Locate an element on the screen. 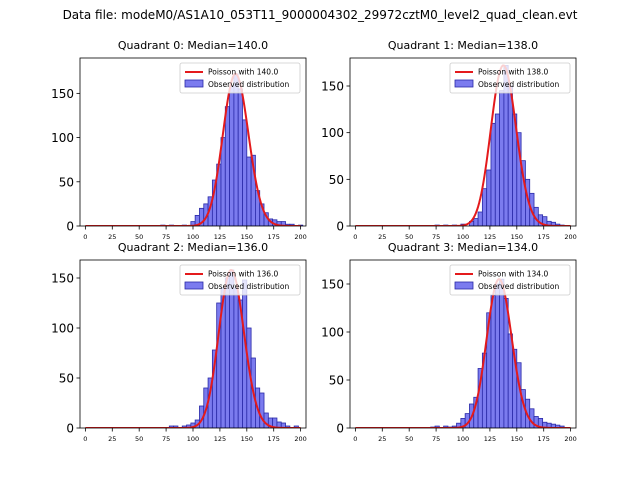 The height and width of the screenshot is (480, 640). subplot-title: Quadrant 0: Median=140.0 is located at coordinates (193, 45).